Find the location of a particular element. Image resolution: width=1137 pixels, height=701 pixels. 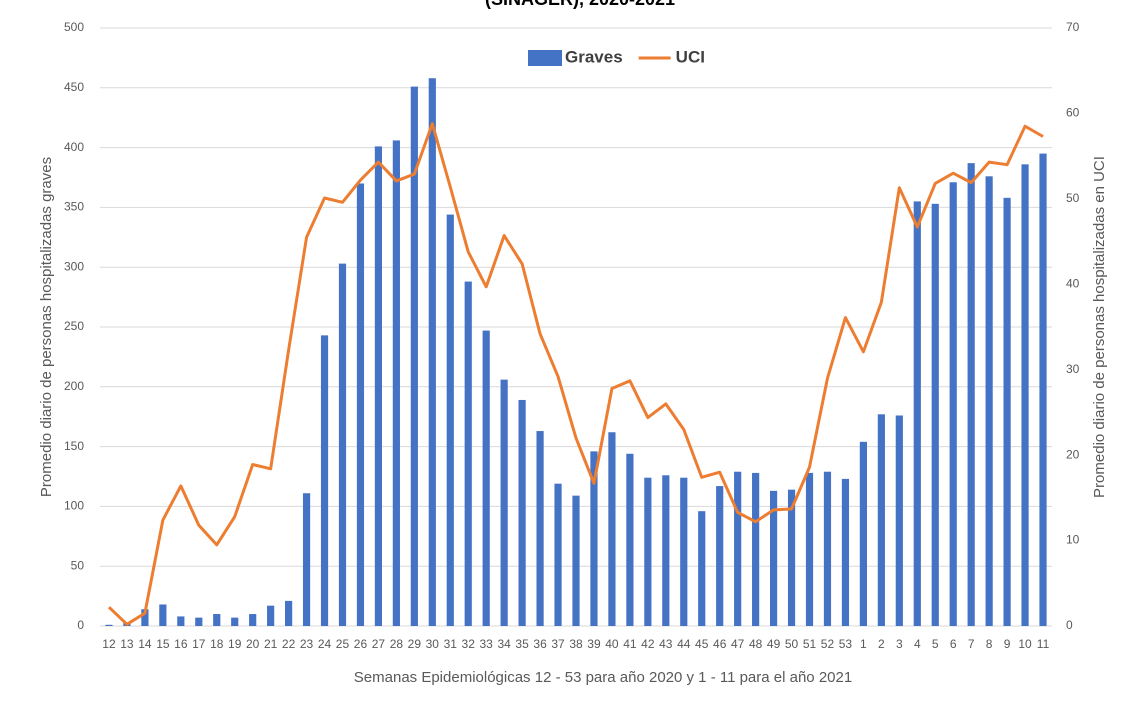

y-tick-label: 0 is located at coordinates (80, 625).